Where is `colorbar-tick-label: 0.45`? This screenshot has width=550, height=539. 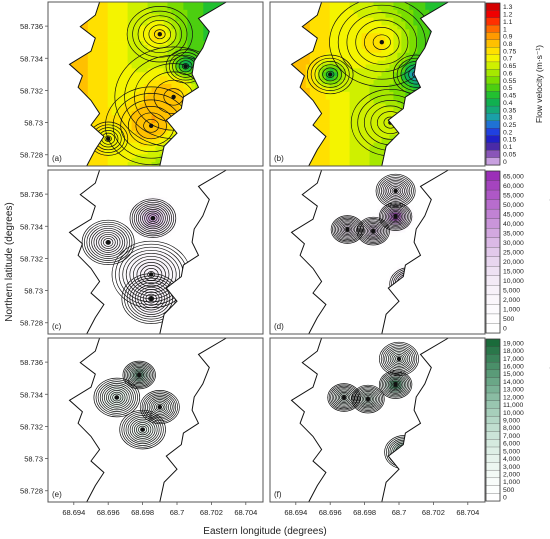 colorbar-tick-label: 0.45 is located at coordinates (509, 96).